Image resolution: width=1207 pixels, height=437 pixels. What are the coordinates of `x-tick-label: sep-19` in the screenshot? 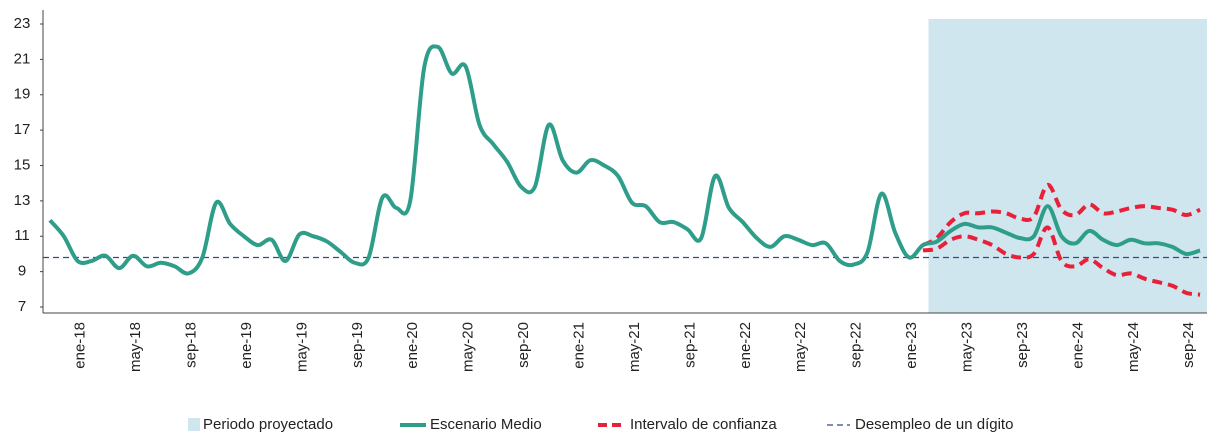 It's located at (357, 345).